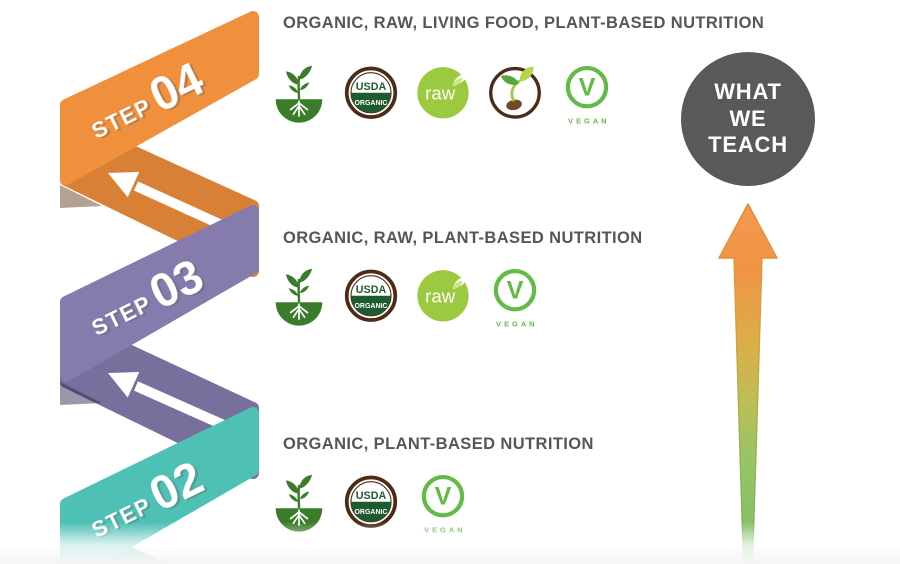 This screenshot has width=900, height=564. I want to click on step-03-heading: ORGANIC, RAW, PLANT-BASED NUTRITION, so click(463, 238).